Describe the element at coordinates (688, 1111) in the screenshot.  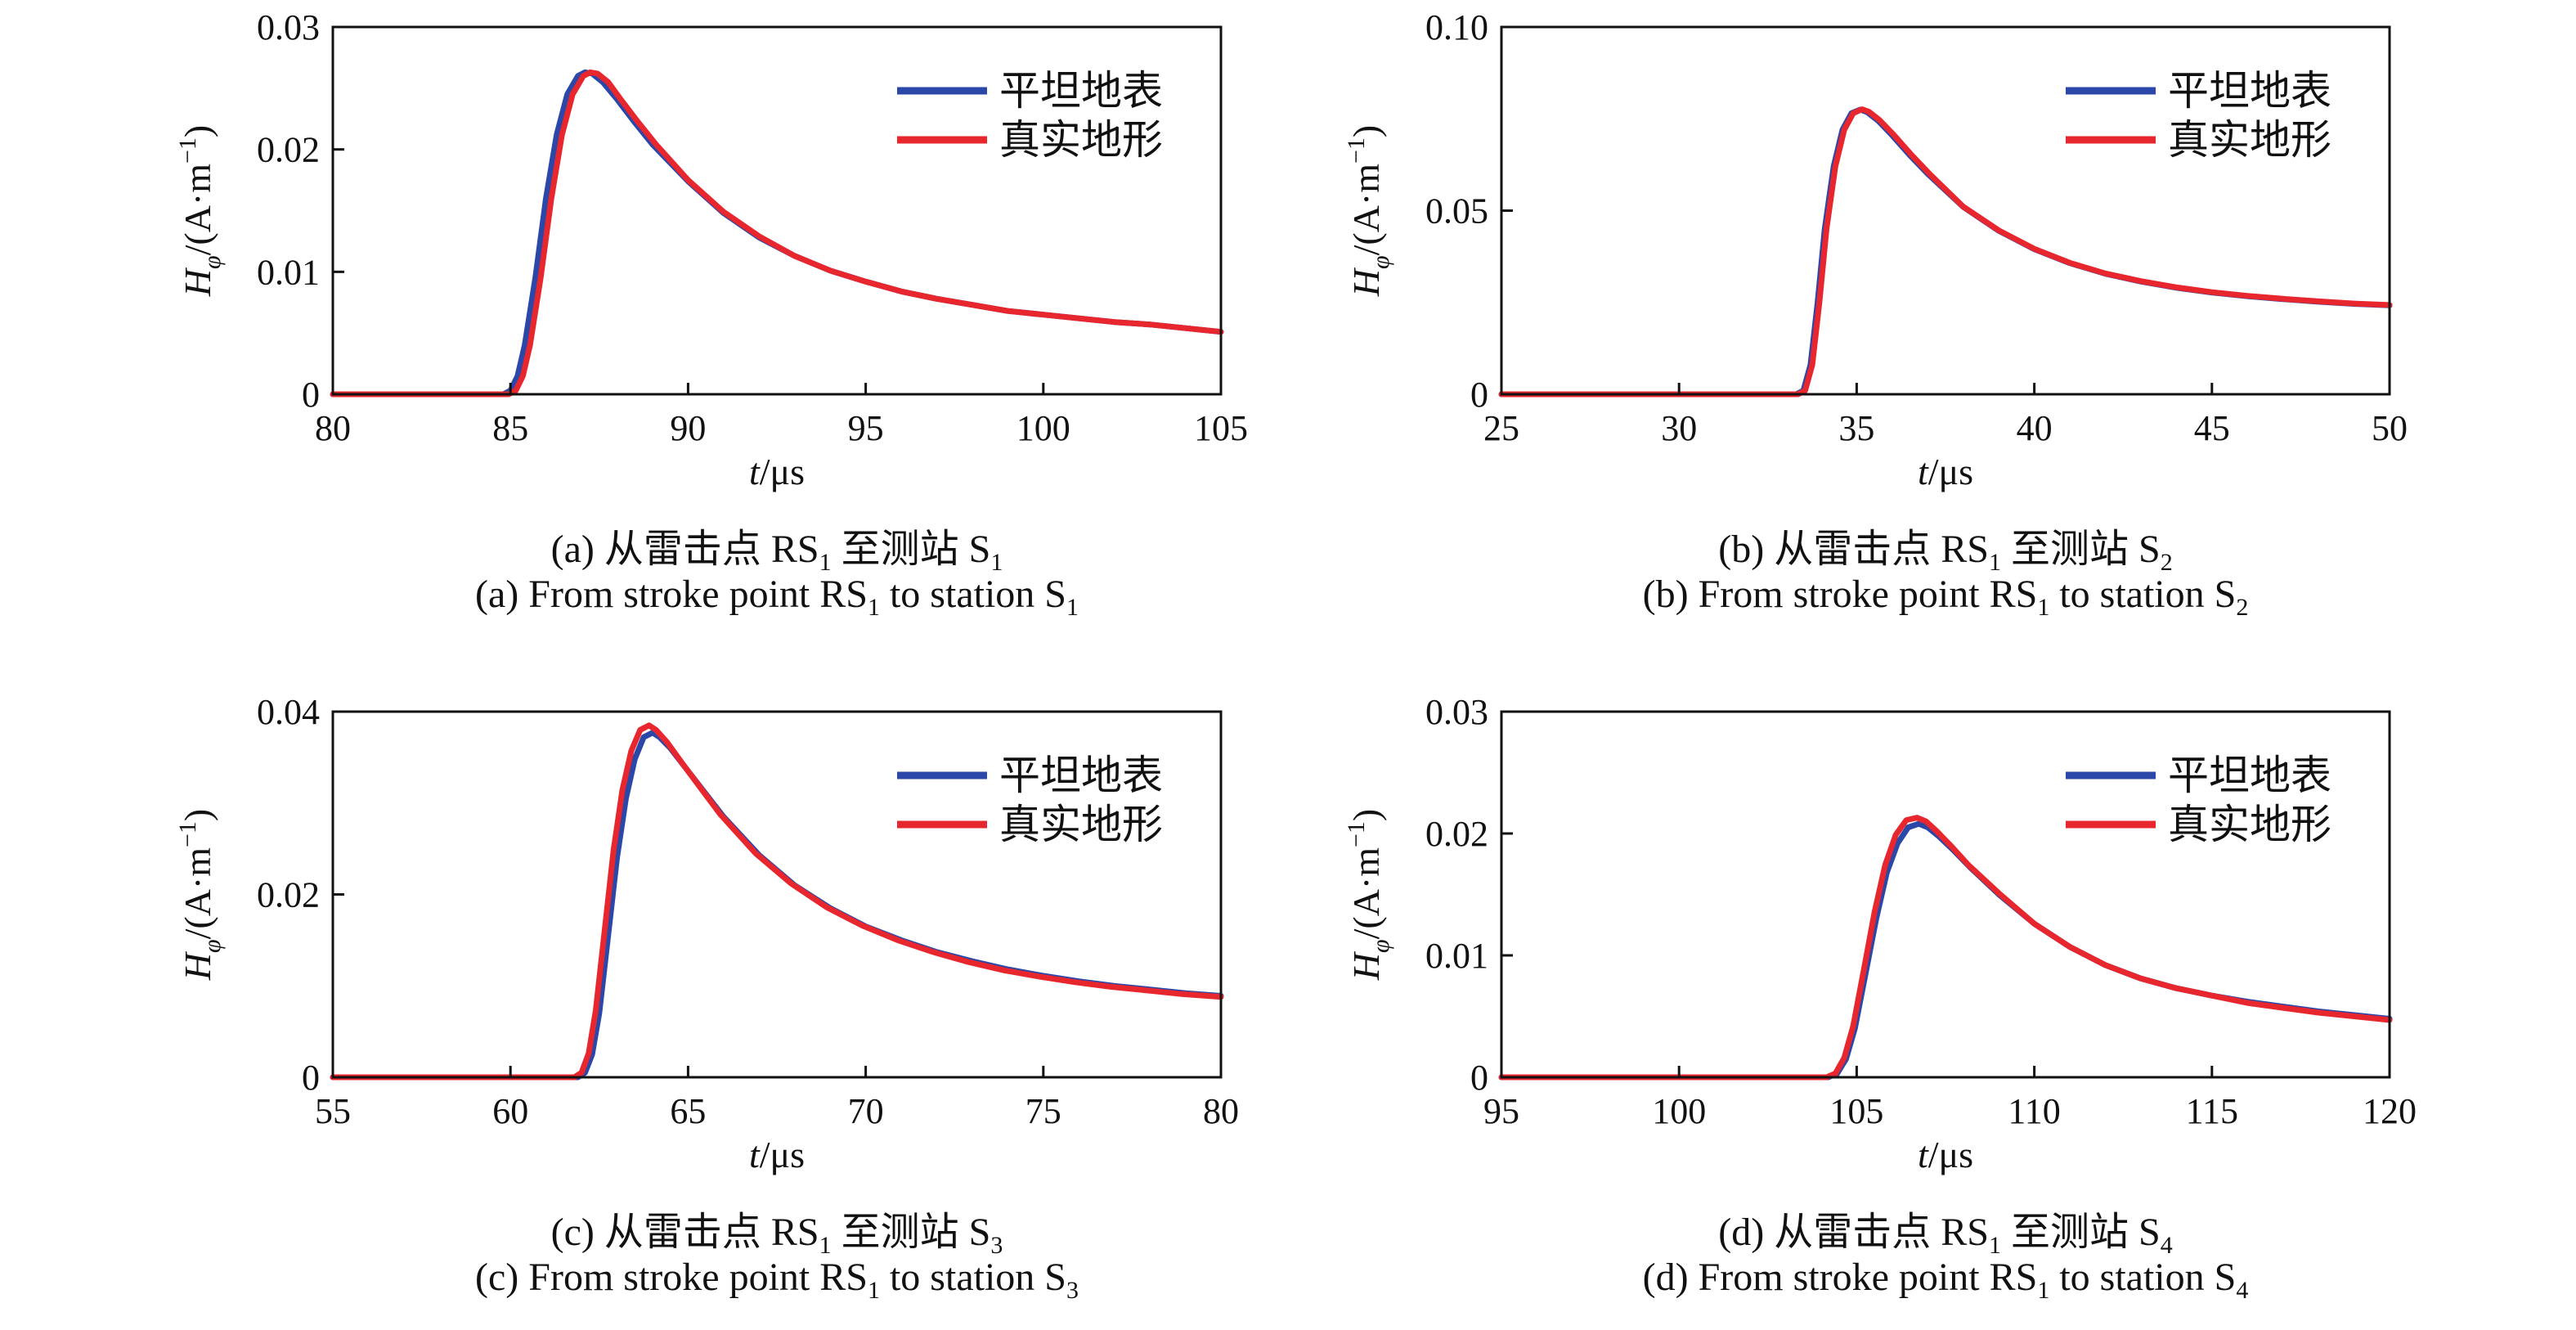
I see `x-tick-label: 65` at that location.